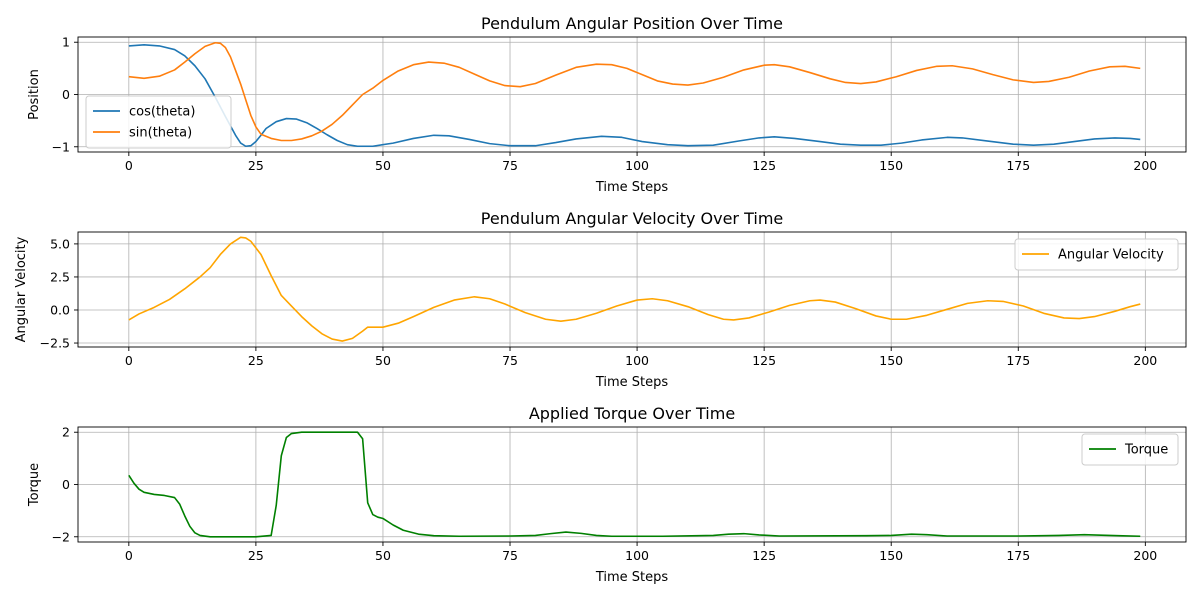  Describe the element at coordinates (60, 243) in the screenshot. I see `y-tick-label: 5.0` at that location.